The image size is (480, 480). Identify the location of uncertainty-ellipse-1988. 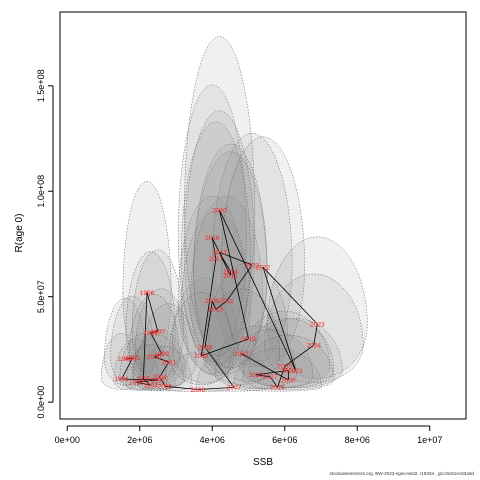
(125, 341).